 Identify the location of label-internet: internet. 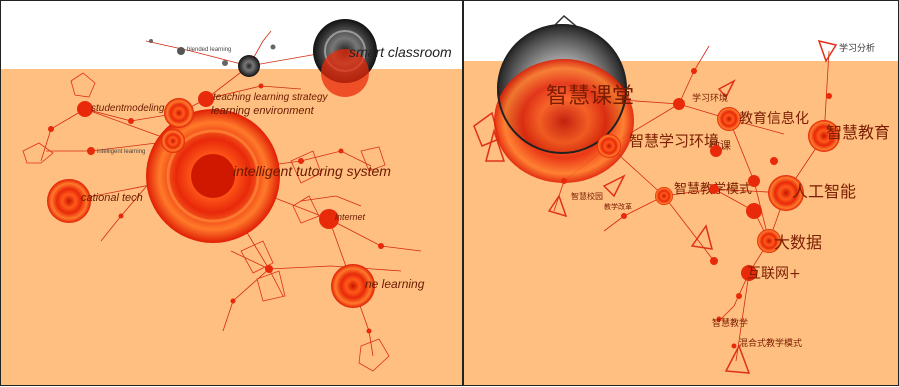
(350, 217).